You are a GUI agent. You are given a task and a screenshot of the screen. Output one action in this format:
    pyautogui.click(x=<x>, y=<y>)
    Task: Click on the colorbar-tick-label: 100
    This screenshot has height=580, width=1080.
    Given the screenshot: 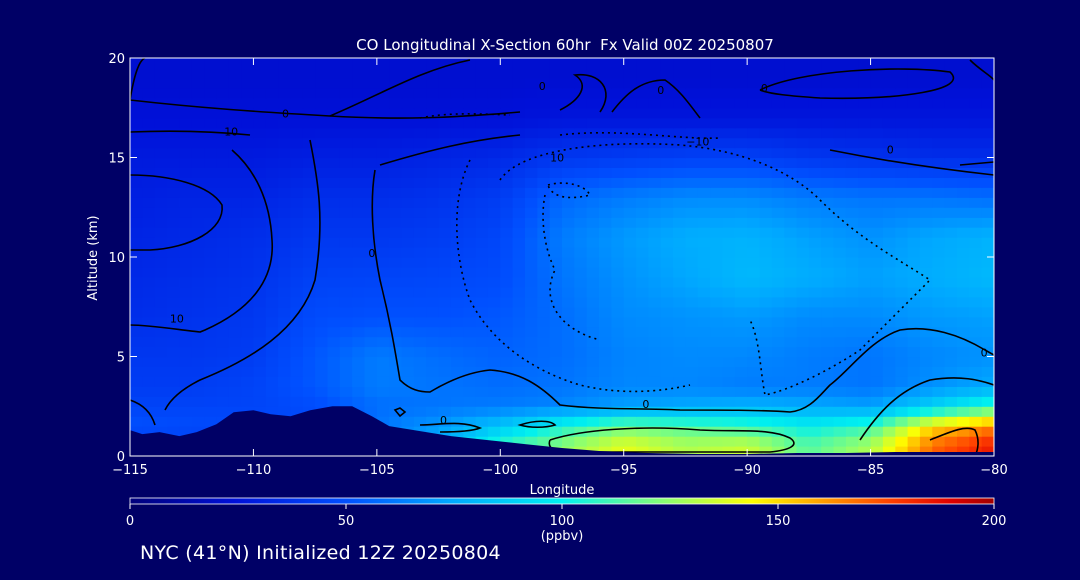 What is the action you would take?
    pyautogui.click(x=562, y=521)
    